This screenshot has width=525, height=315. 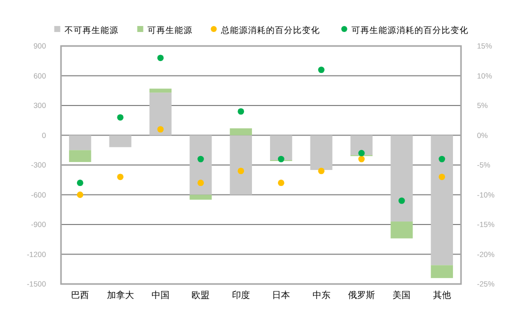 I want to click on legend-label: 可再生能源消耗的百分比变化, so click(x=409, y=30).